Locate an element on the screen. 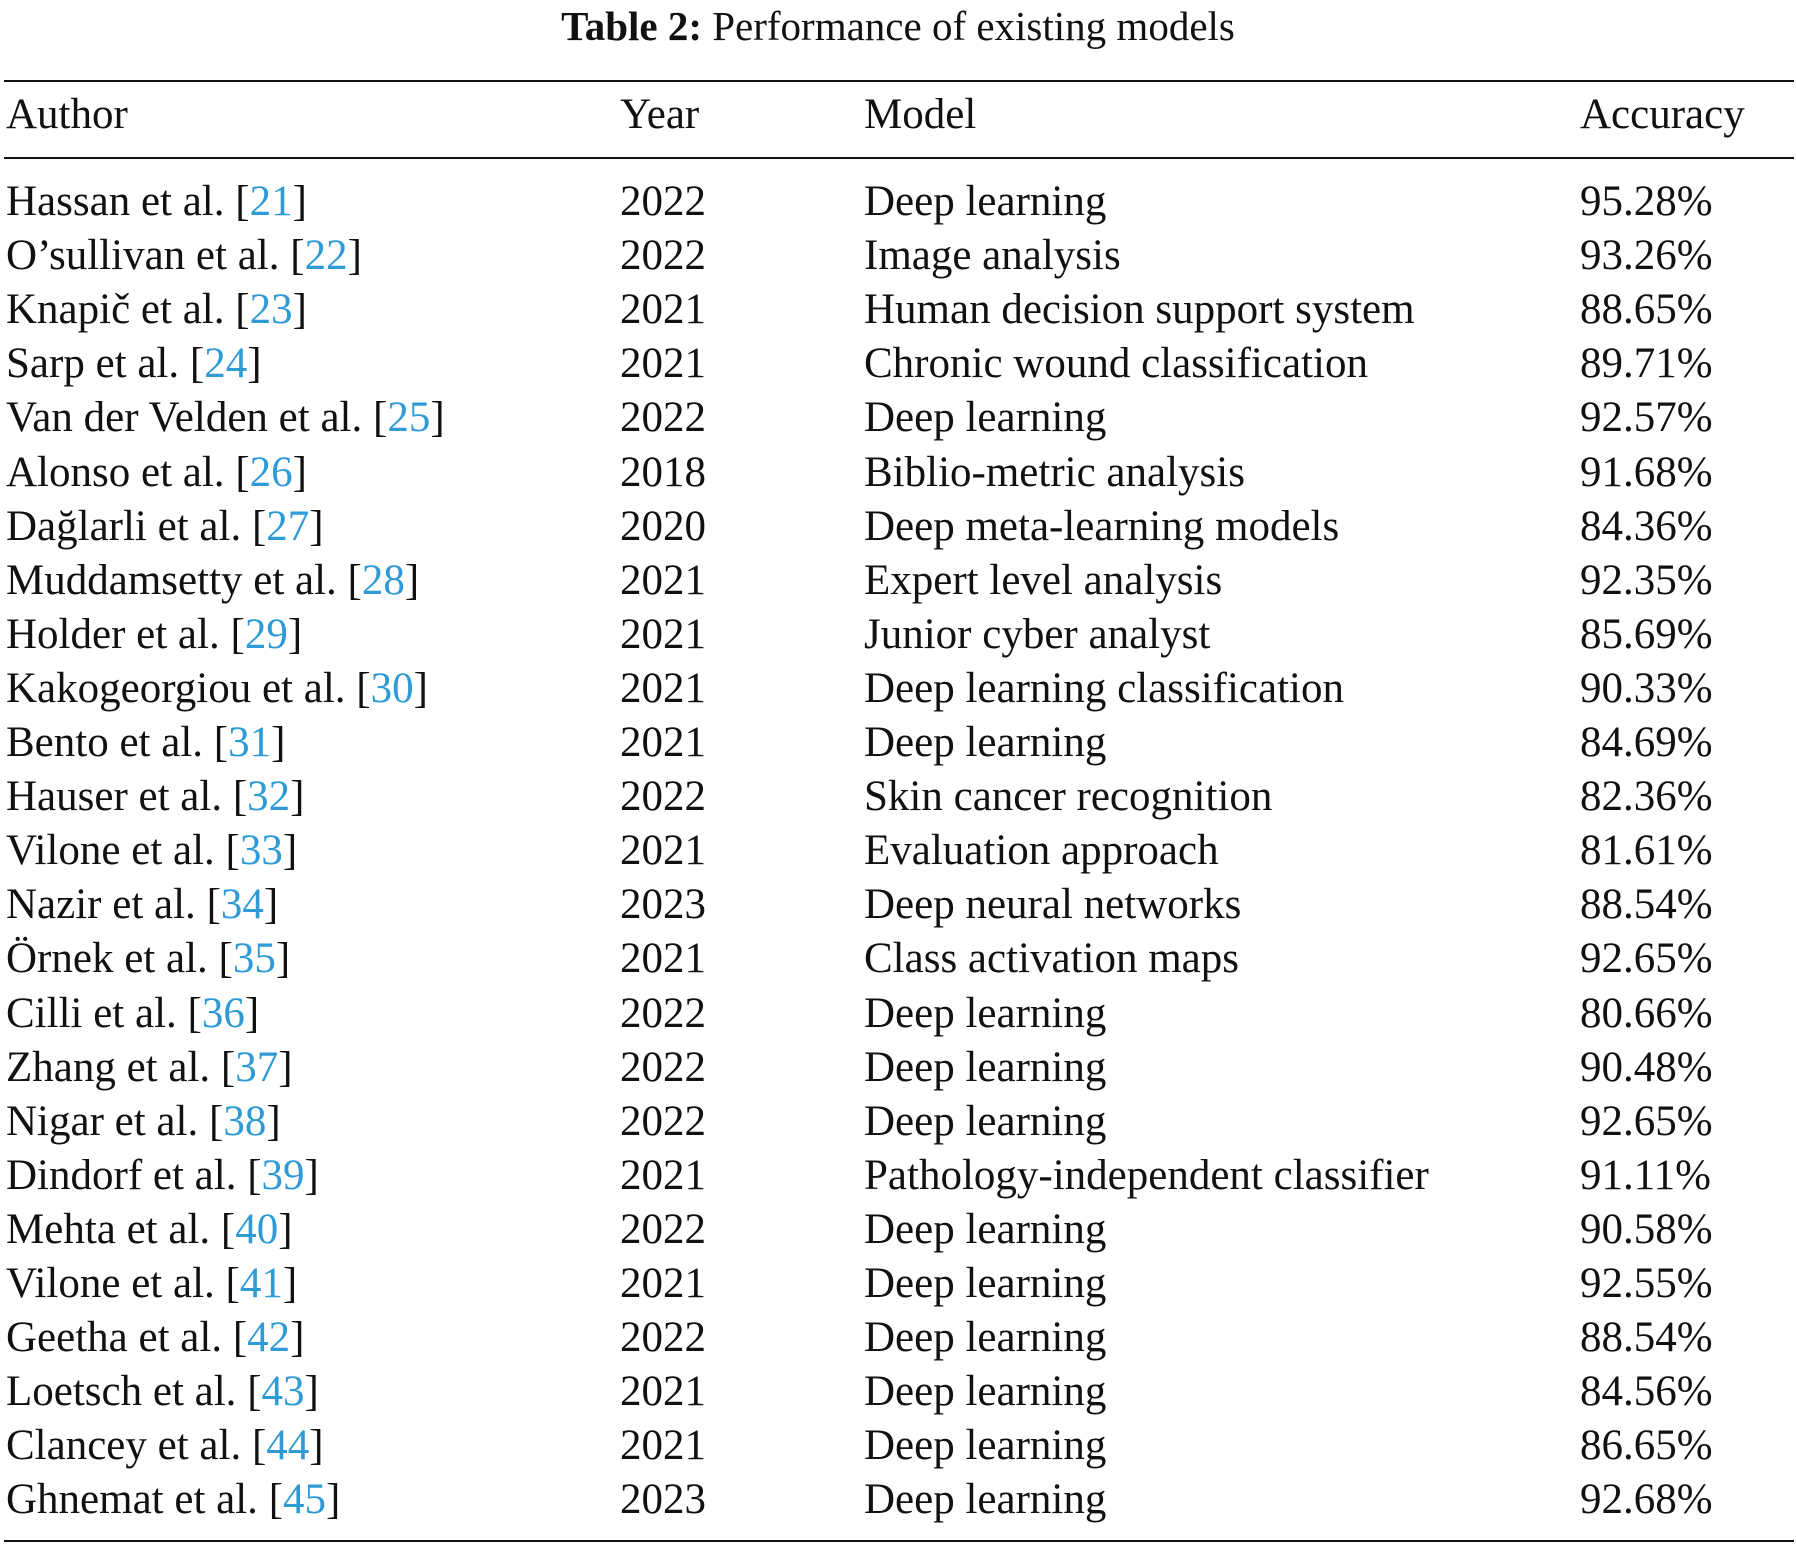 The height and width of the screenshot is (1546, 1796). reference-link: 29 is located at coordinates (266, 634).